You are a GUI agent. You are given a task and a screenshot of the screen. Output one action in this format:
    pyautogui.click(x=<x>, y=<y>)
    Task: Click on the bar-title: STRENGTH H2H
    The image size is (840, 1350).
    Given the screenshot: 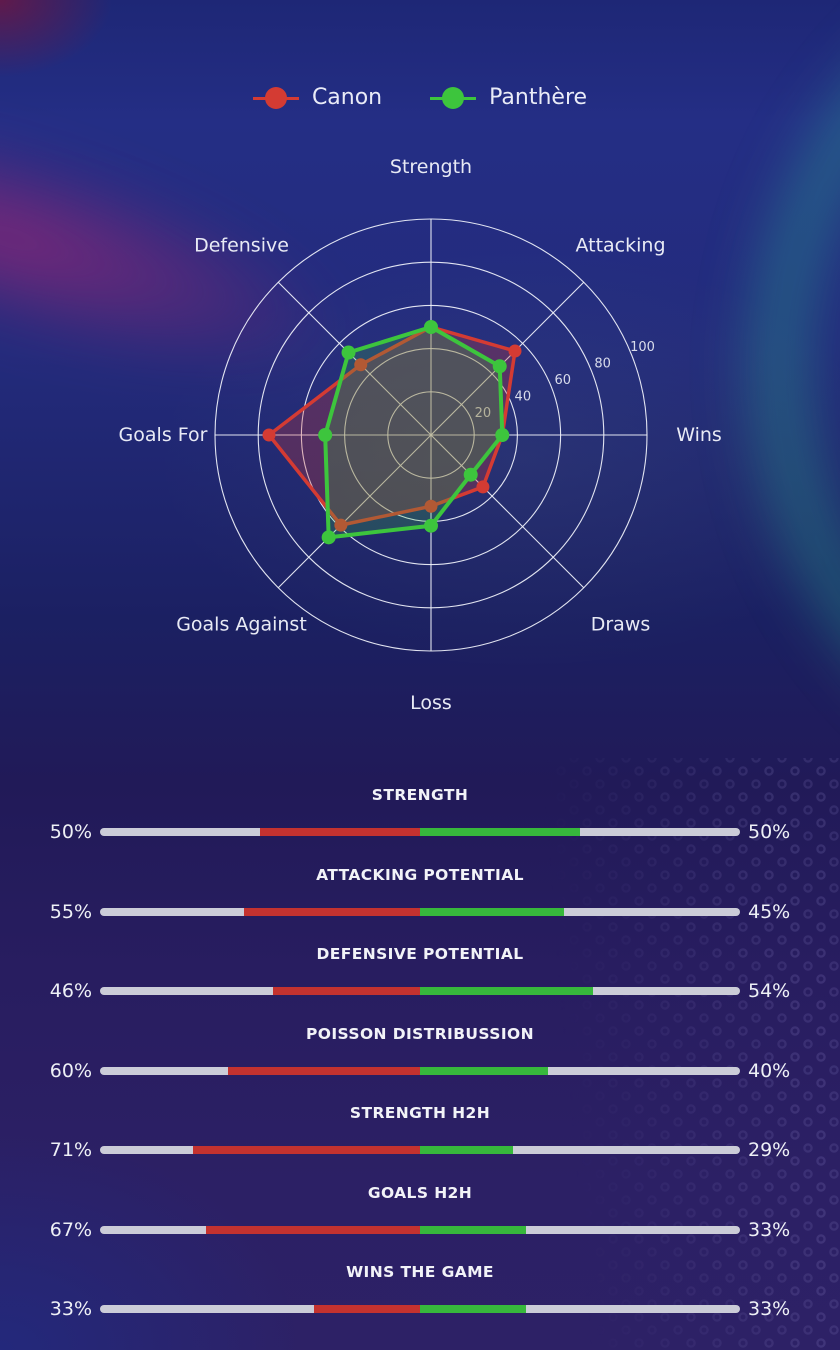 What is the action you would take?
    pyautogui.click(x=420, y=1113)
    